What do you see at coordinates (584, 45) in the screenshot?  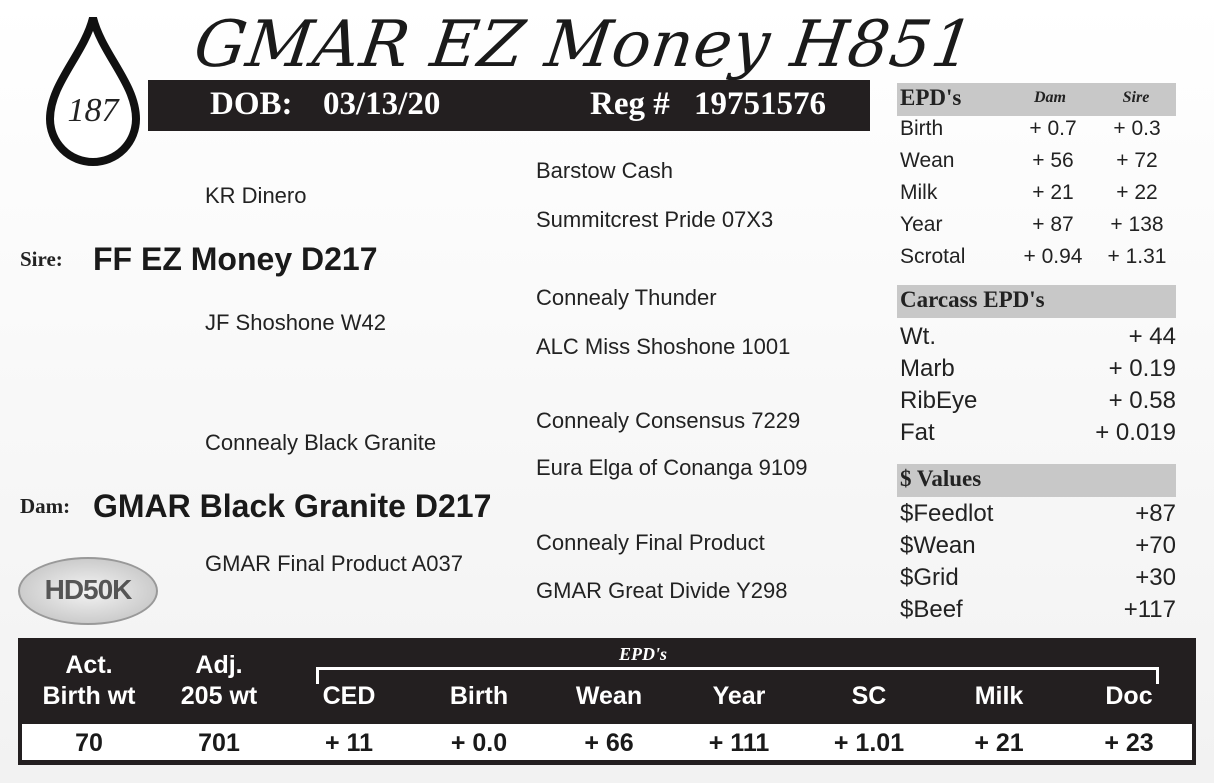 I see `animal-name: GMAR EZ Money H851` at bounding box center [584, 45].